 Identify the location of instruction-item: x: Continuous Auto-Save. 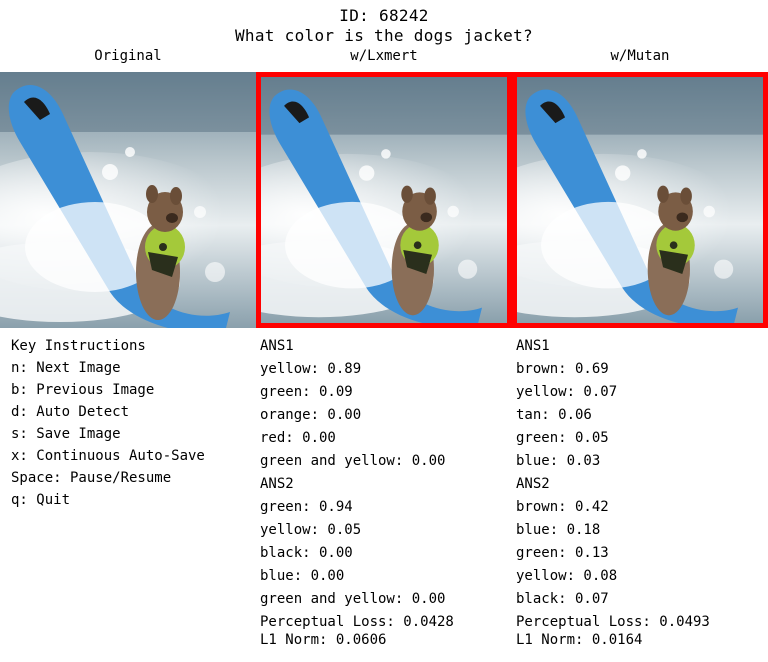
(108, 456).